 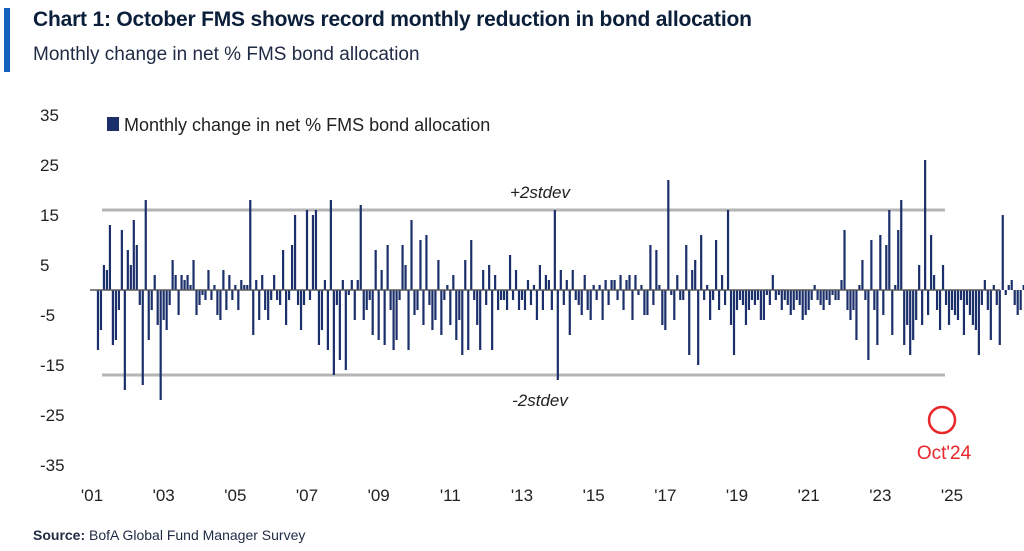 What do you see at coordinates (52, 465) in the screenshot?
I see `y-tick-label: -35` at bounding box center [52, 465].